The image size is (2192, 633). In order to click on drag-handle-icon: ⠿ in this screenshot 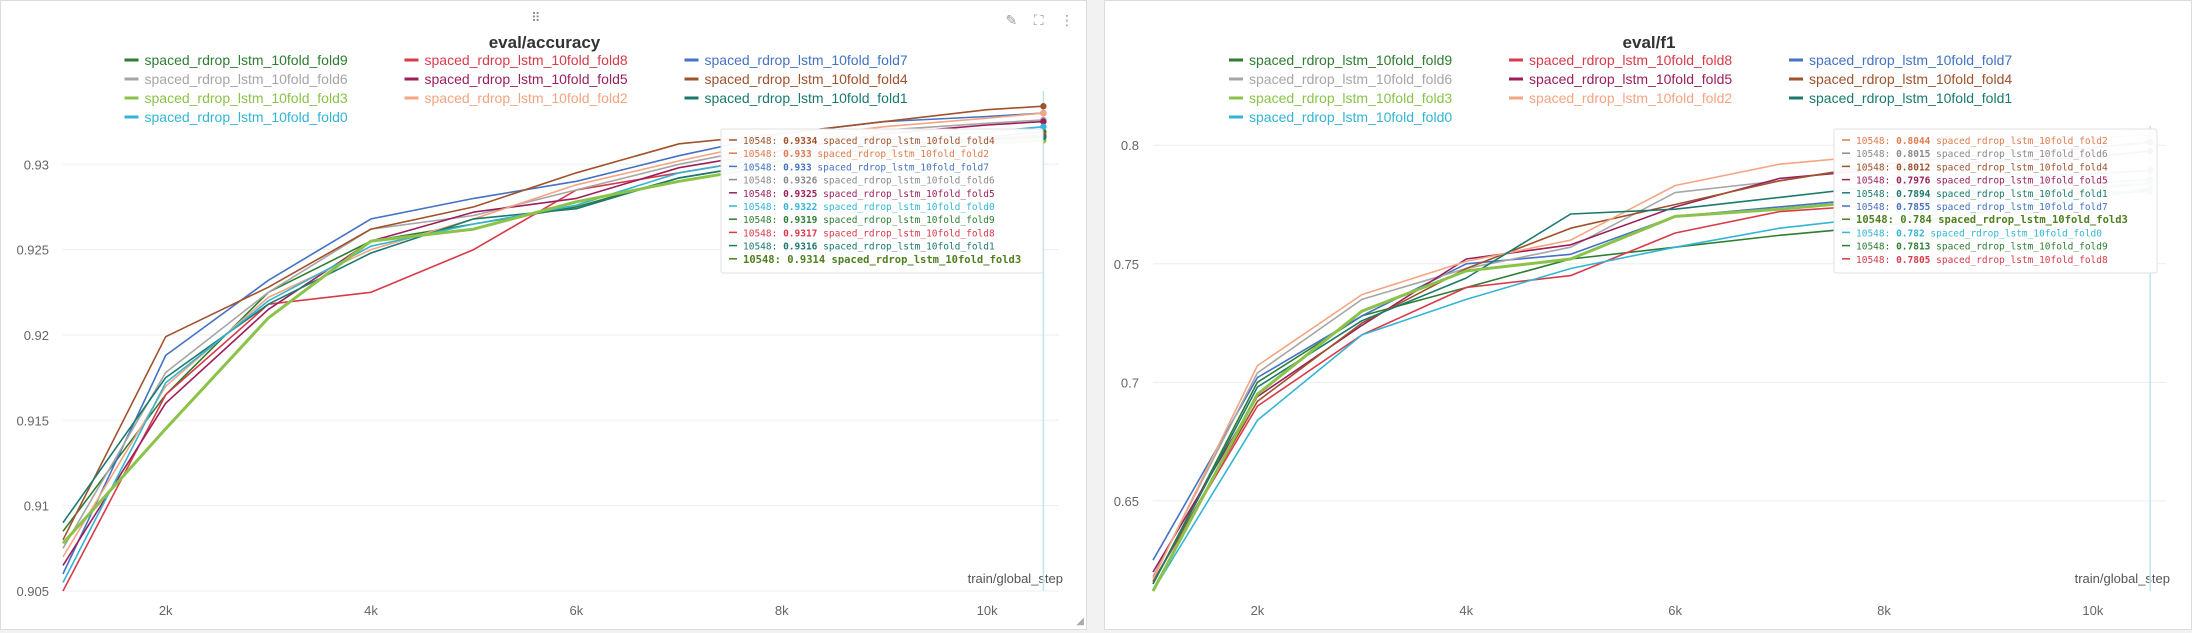, I will do `click(535, 18)`.